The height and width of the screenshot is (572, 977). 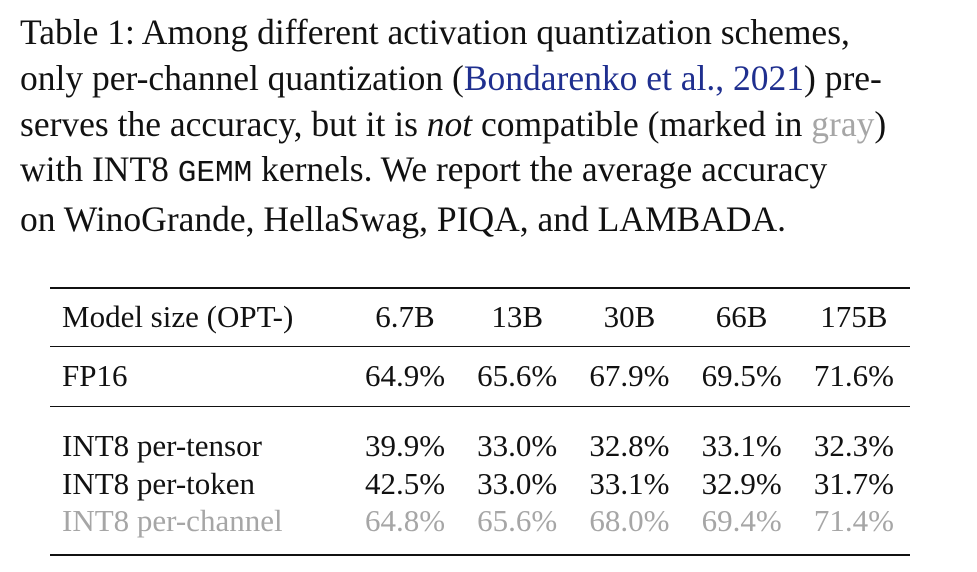 What do you see at coordinates (540, 169) in the screenshot?
I see `caption-text: kernels. We report the average accuracy` at bounding box center [540, 169].